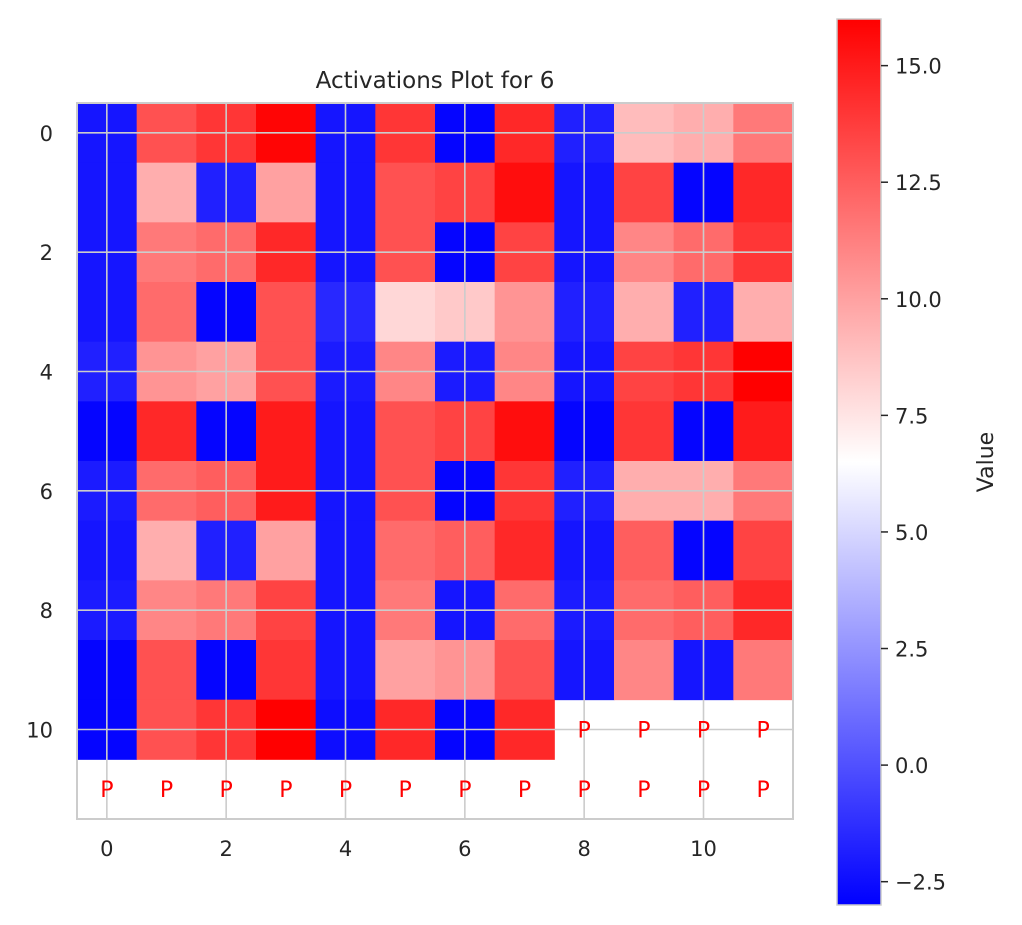 This screenshot has height=925, width=1022. Describe the element at coordinates (46, 373) in the screenshot. I see `y-tick-label: 4` at that location.